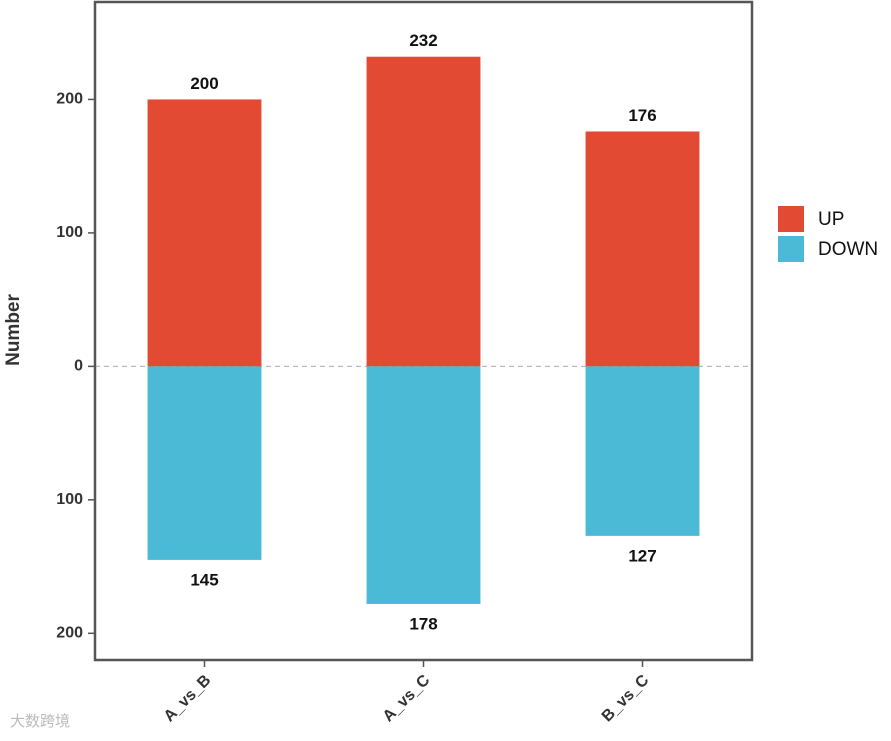 Image resolution: width=891 pixels, height=741 pixels. What do you see at coordinates (626, 698) in the screenshot?
I see `x-tick-label: B_vs_C` at bounding box center [626, 698].